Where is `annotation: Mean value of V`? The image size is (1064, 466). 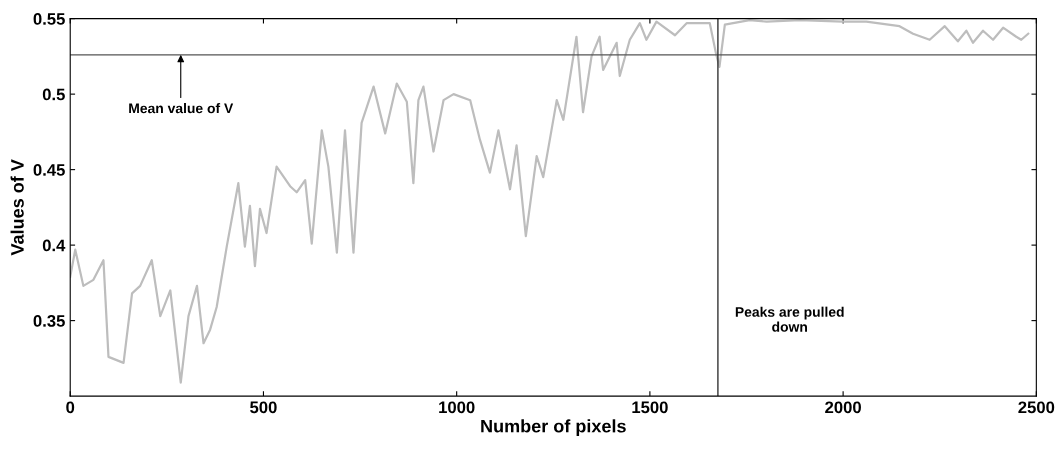
annotation: Mean value of V is located at coordinates (181, 108).